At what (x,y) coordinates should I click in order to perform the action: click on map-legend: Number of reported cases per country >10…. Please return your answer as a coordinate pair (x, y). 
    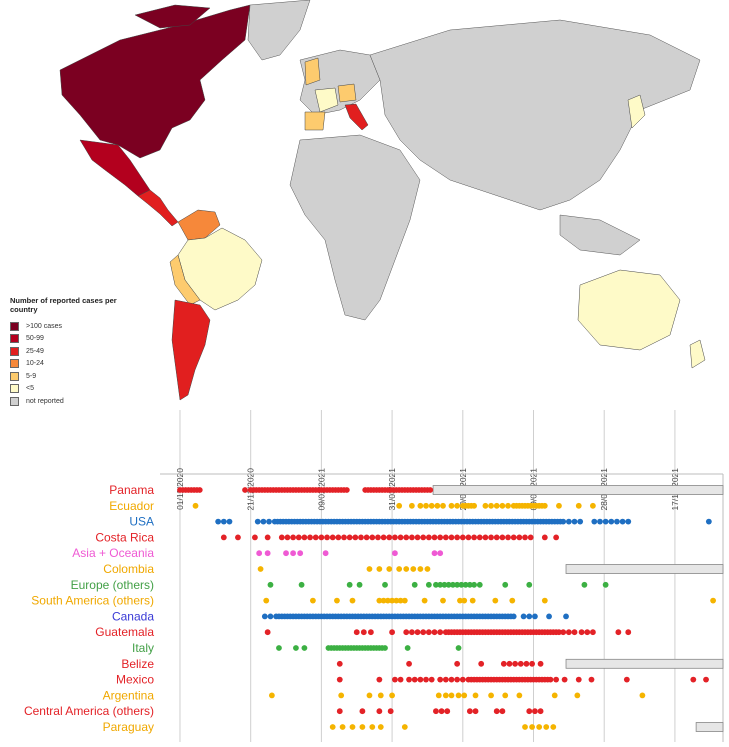
    Looking at the image, I should click on (75, 352).